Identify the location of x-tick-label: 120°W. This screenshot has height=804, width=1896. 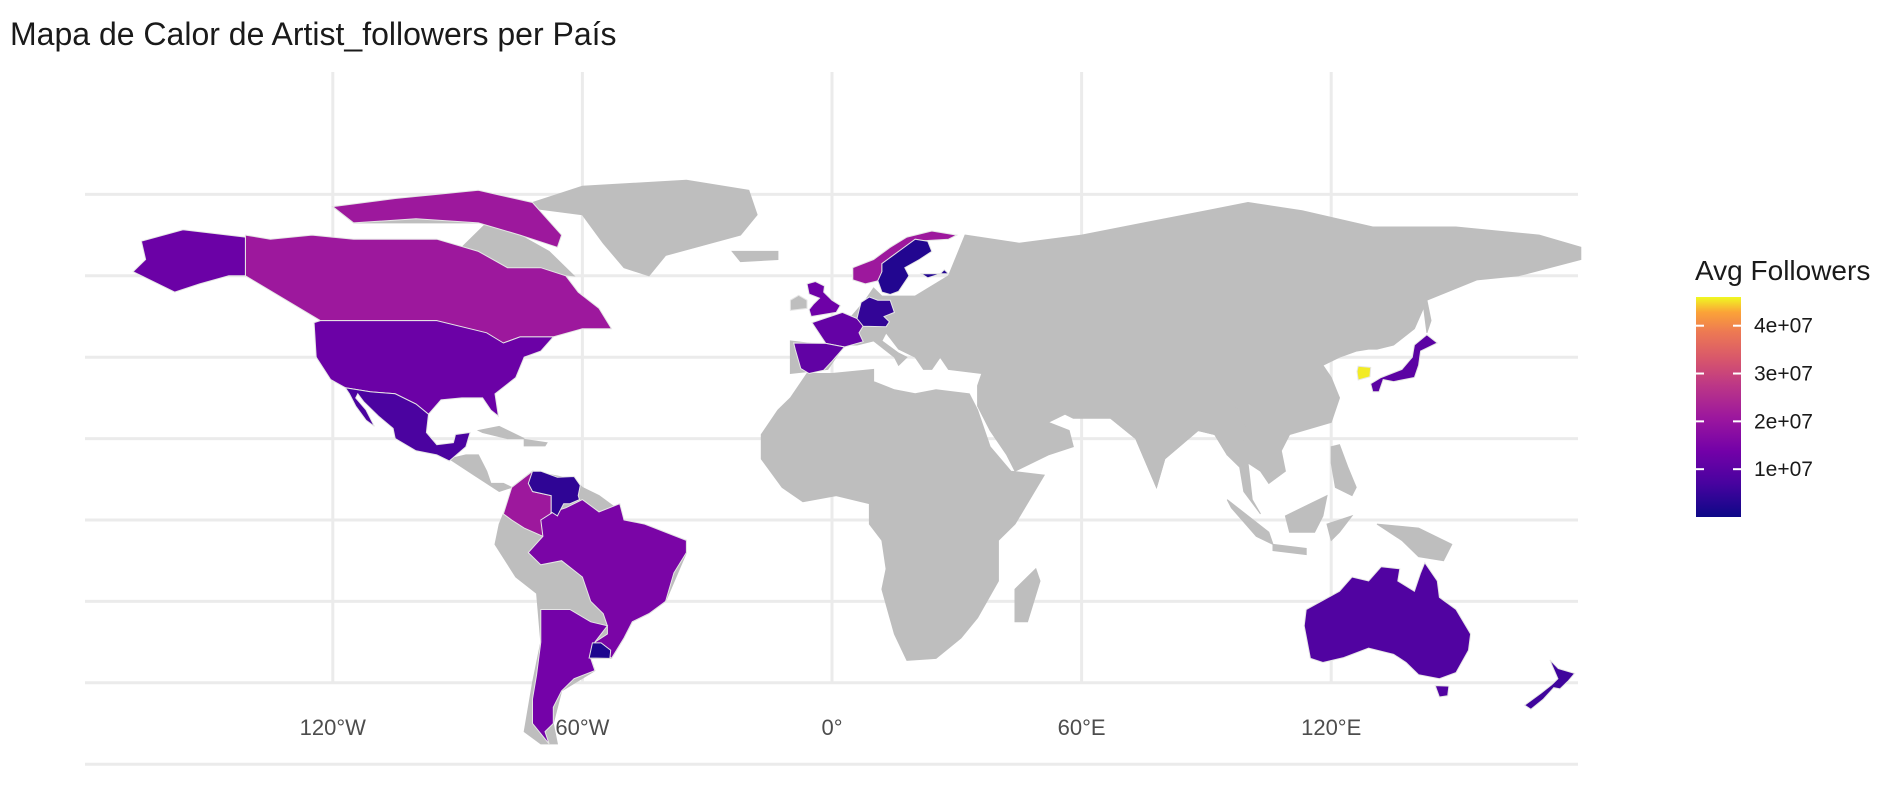
(333, 727).